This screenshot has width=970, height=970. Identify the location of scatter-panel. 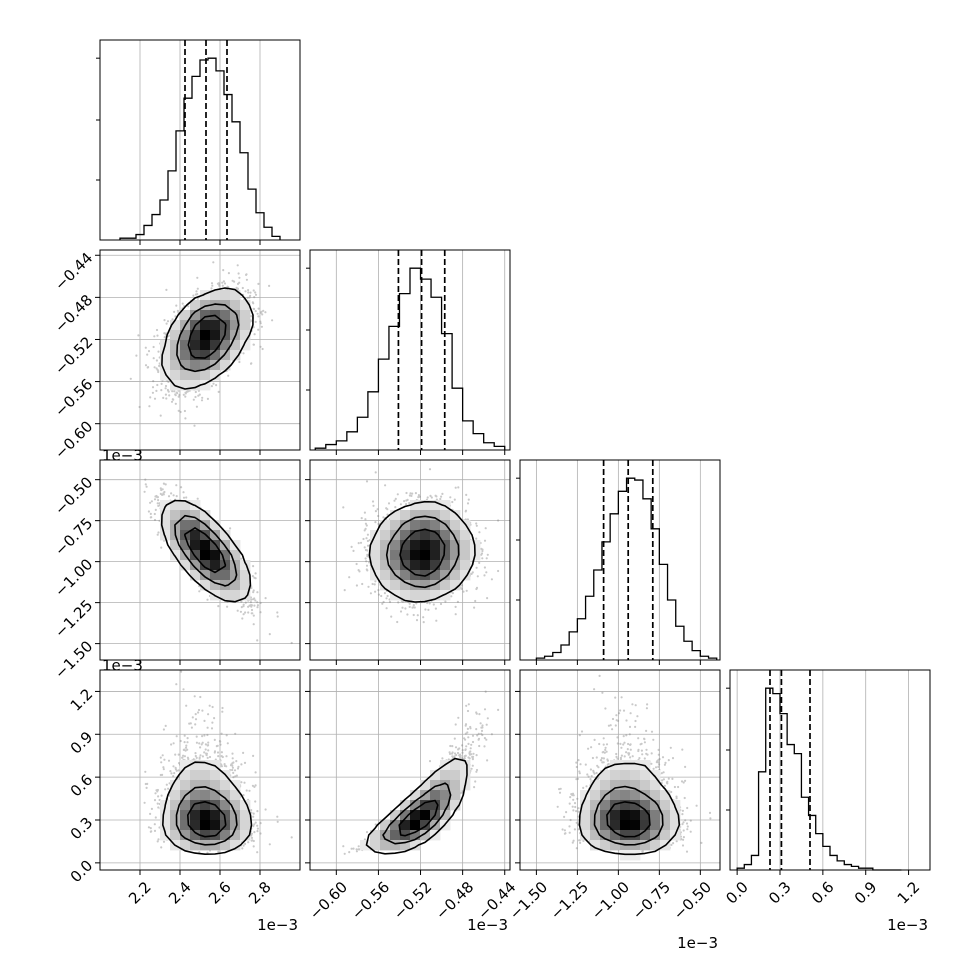
(408, 562).